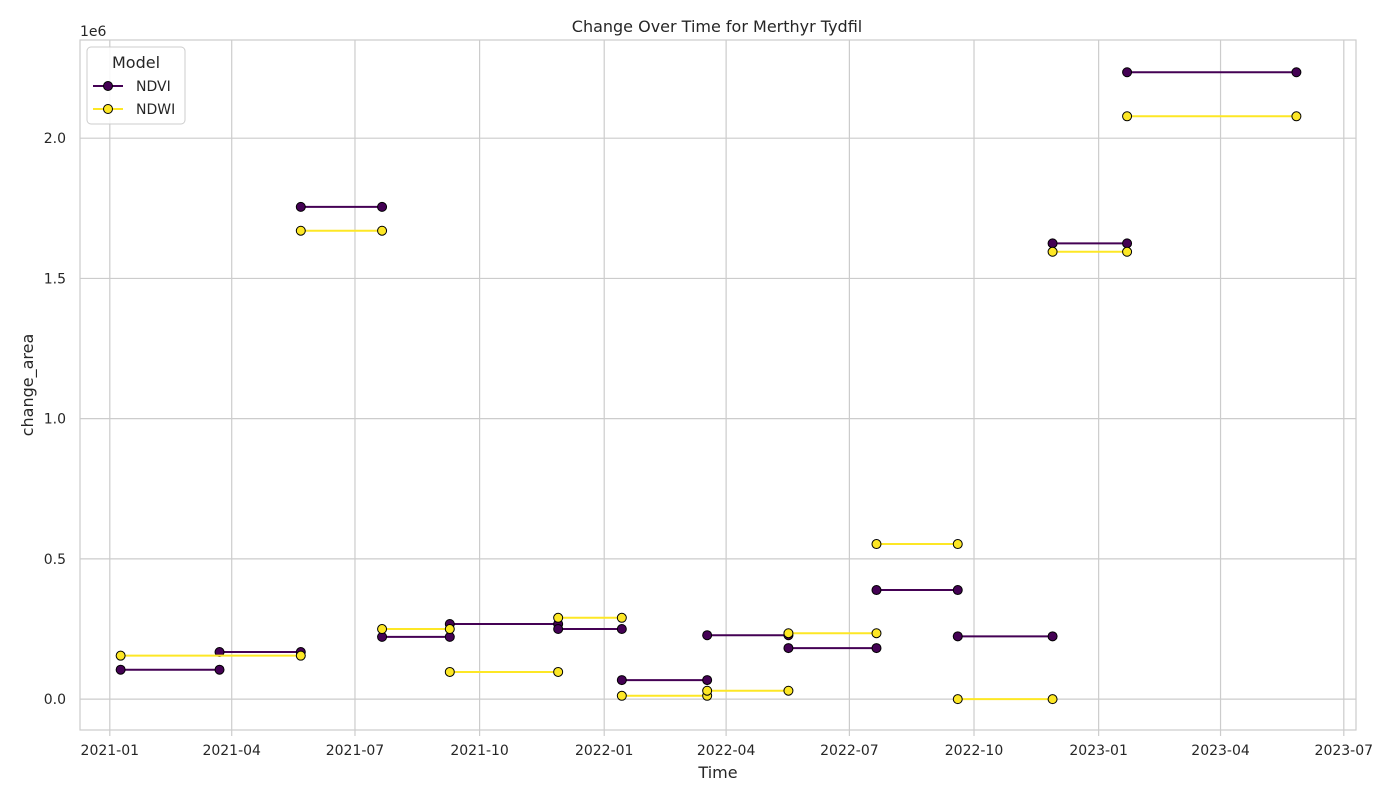  What do you see at coordinates (136, 62) in the screenshot?
I see `legend-title: Model` at bounding box center [136, 62].